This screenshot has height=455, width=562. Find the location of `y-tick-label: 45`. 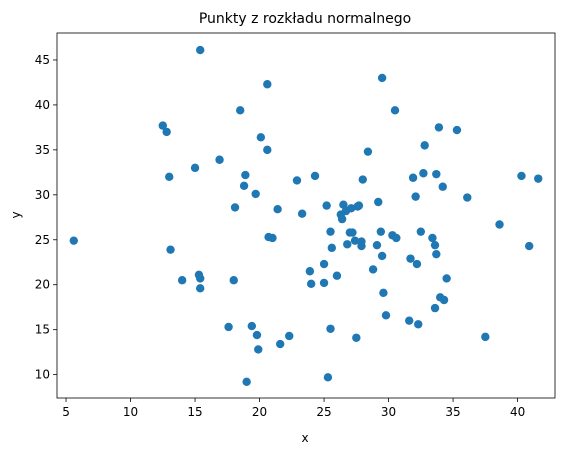

y-tick-label: 45 is located at coordinates (42, 60).